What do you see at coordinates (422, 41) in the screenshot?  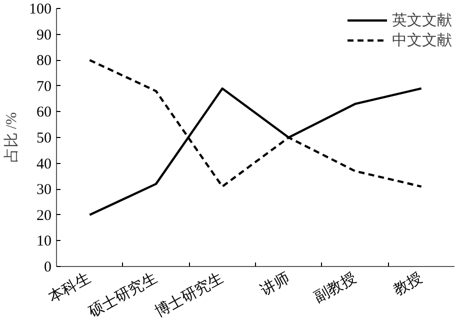 I see `legend-label: 中文文献` at bounding box center [422, 41].